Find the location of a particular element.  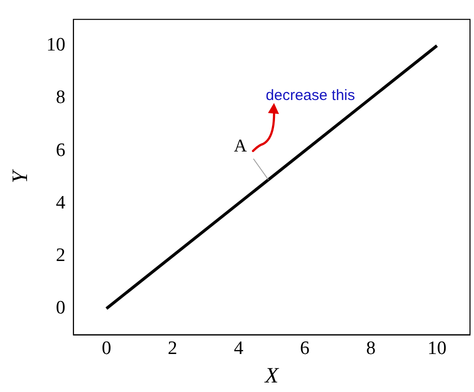

annotation: A is located at coordinates (240, 145).